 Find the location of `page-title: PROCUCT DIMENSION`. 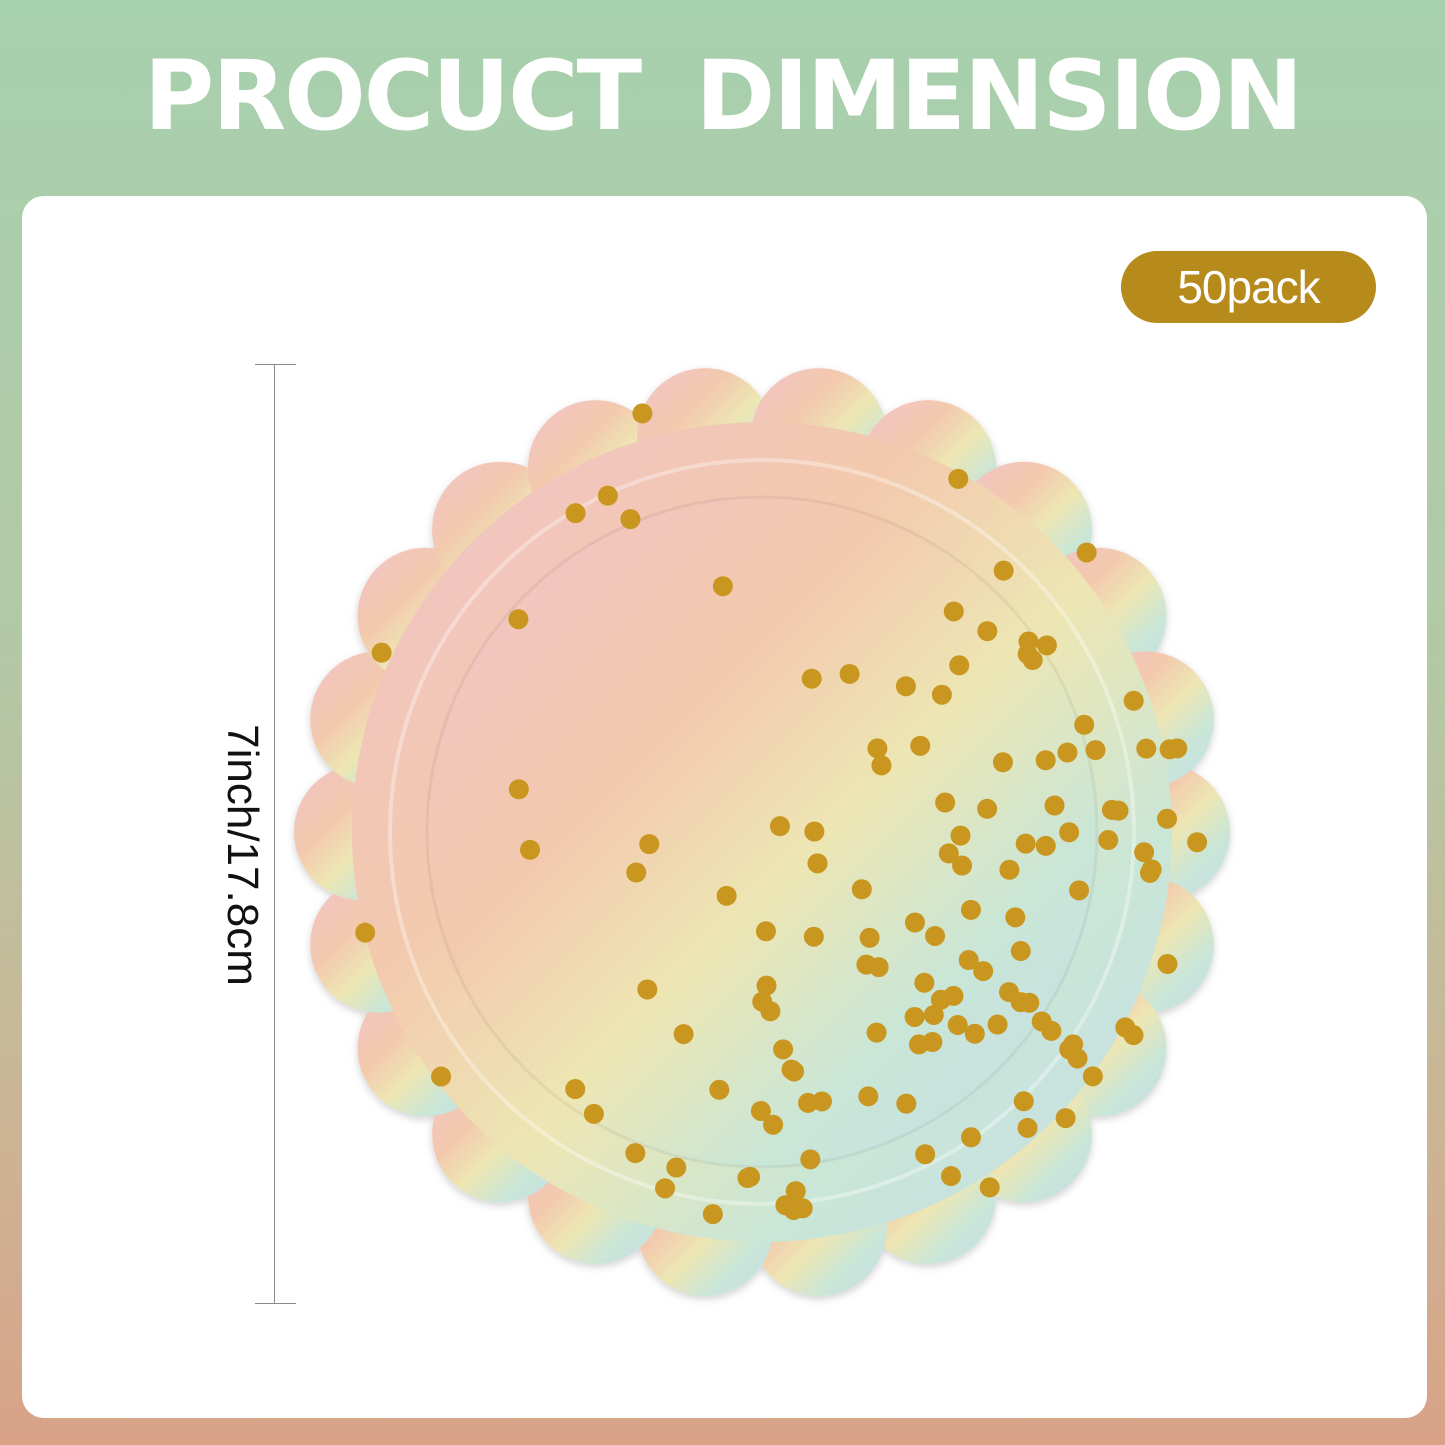

page-title: PROCUCT DIMENSION is located at coordinates (723, 96).